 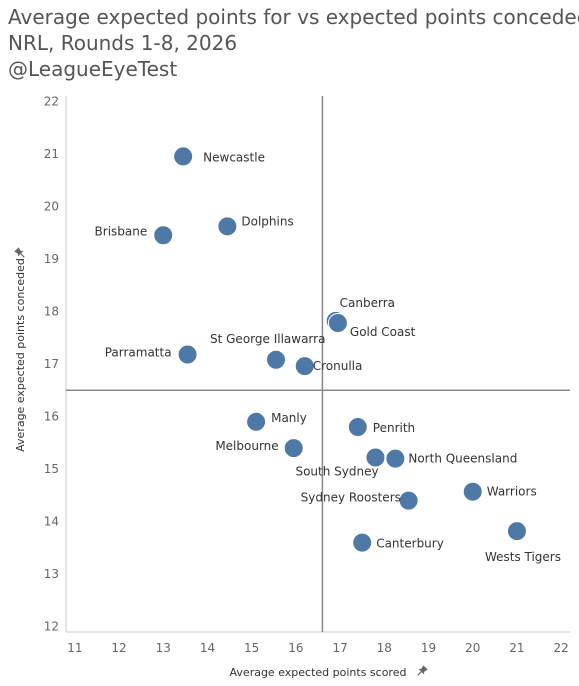 I want to click on x-tick-label: 19, so click(x=428, y=648).